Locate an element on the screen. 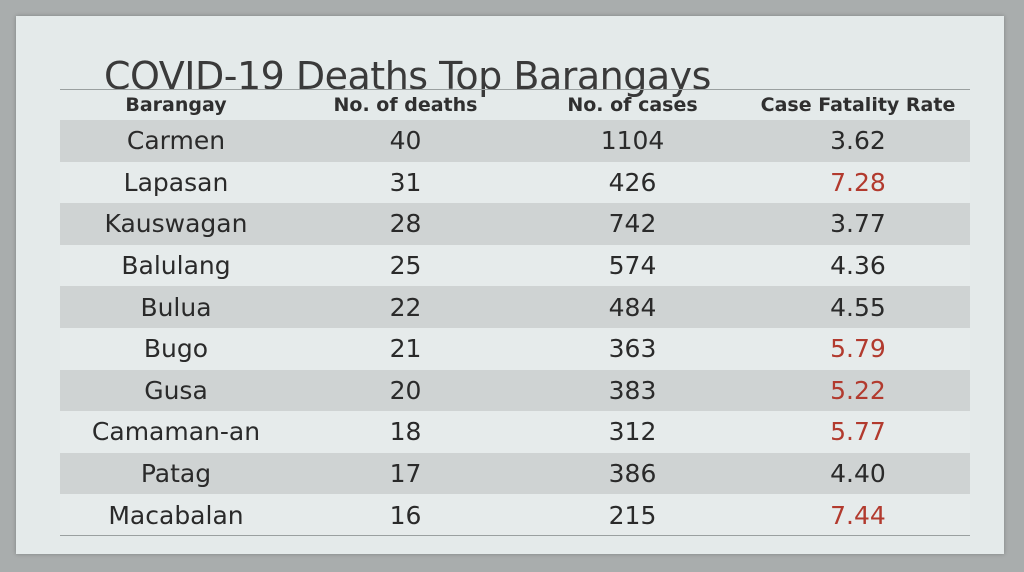 The image size is (1024, 572). cell-case-fatality-rate: 3.62 is located at coordinates (858, 141).